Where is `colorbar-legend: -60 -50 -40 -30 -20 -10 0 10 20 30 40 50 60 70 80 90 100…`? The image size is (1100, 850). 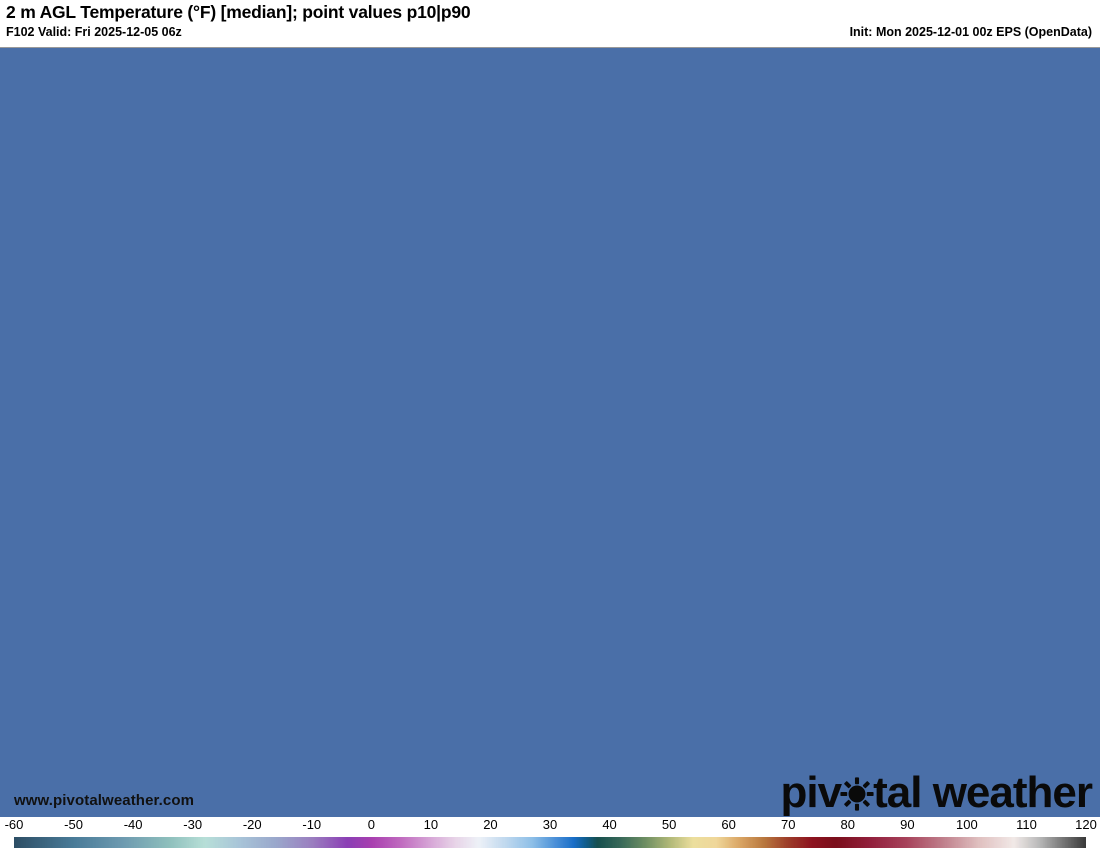 colorbar-legend: -60 -50 -40 -30 -20 -10 0 10 20 30 40 50 60 70 80 90 100… is located at coordinates (550, 833).